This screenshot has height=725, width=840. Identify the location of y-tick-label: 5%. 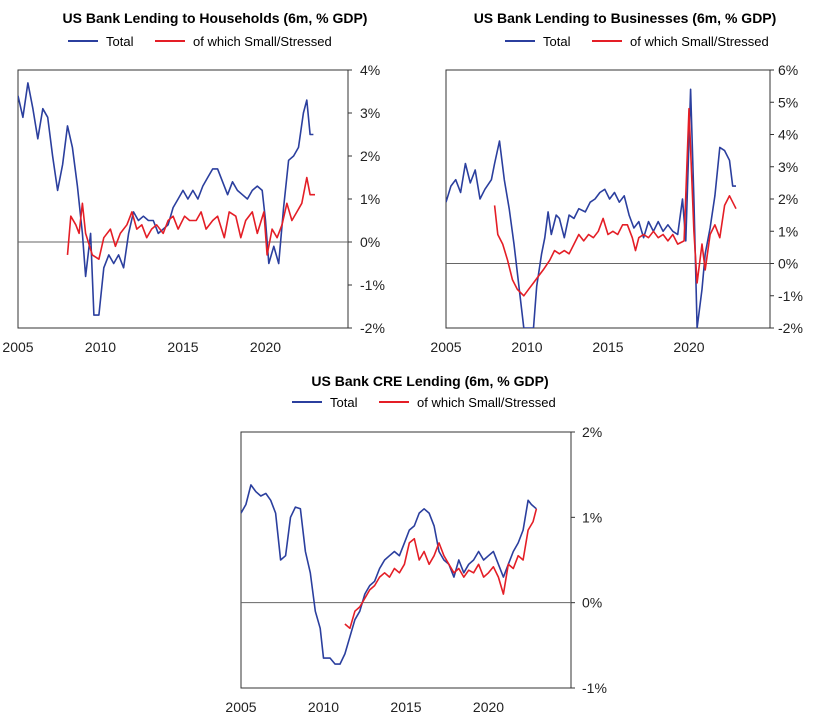
(788, 102).